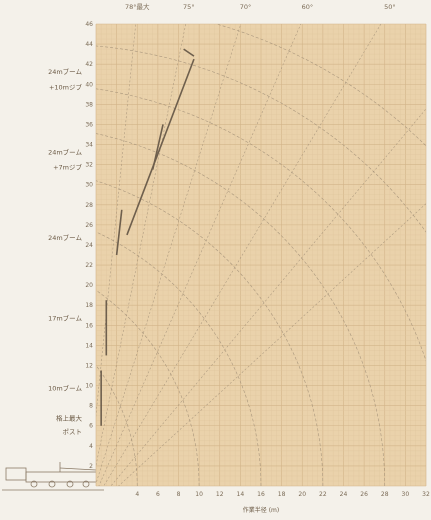 Image resolution: width=431 pixels, height=520 pixels. What do you see at coordinates (158, 494) in the screenshot?
I see `x-tick-label: 6` at bounding box center [158, 494].